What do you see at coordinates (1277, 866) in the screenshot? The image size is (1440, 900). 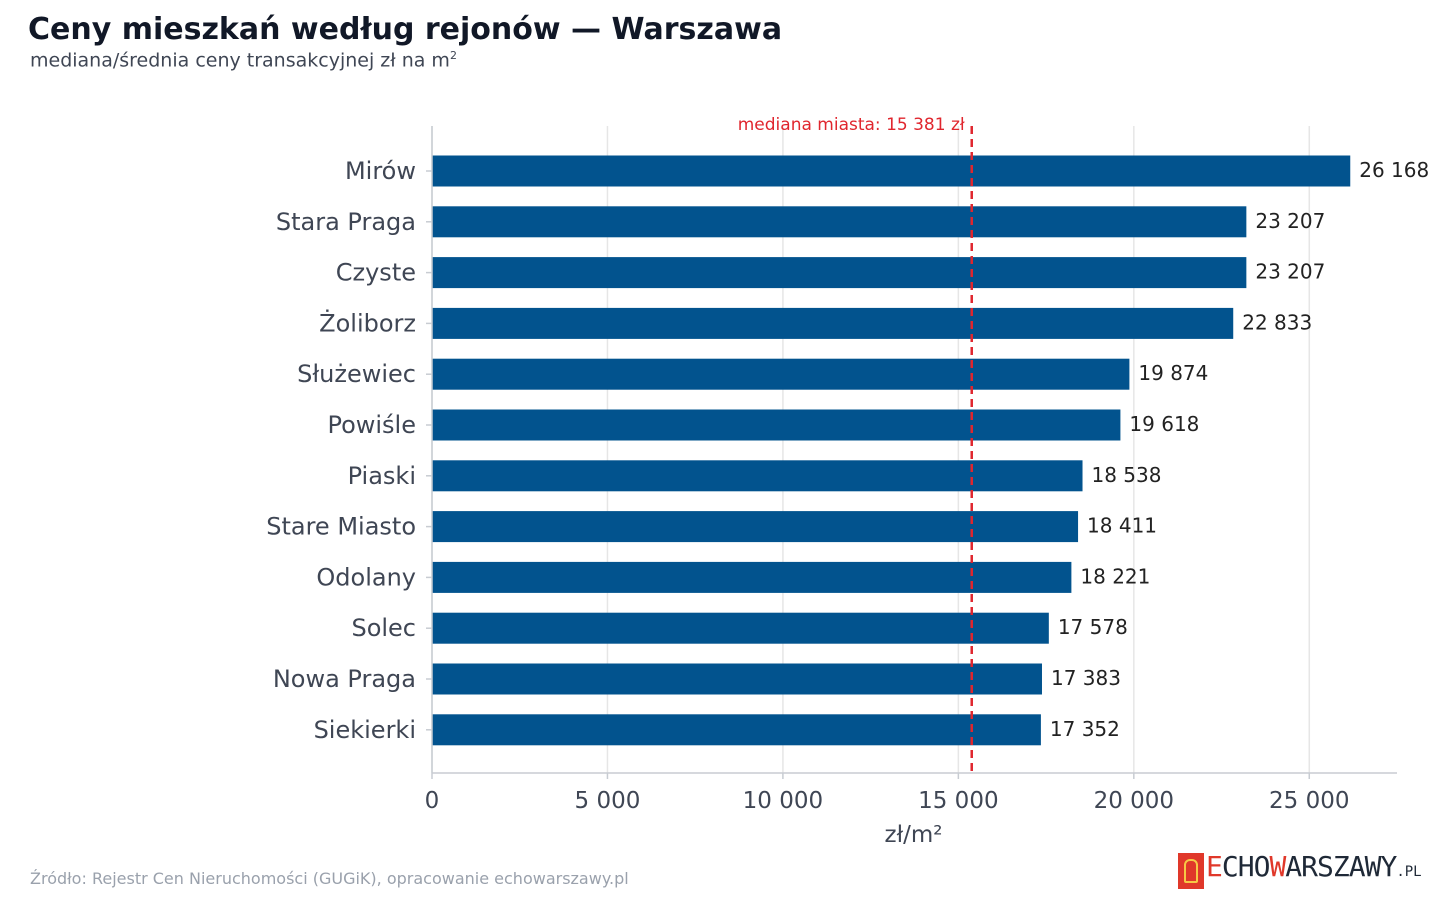 I see `logo-letter-w: W` at bounding box center [1277, 866].